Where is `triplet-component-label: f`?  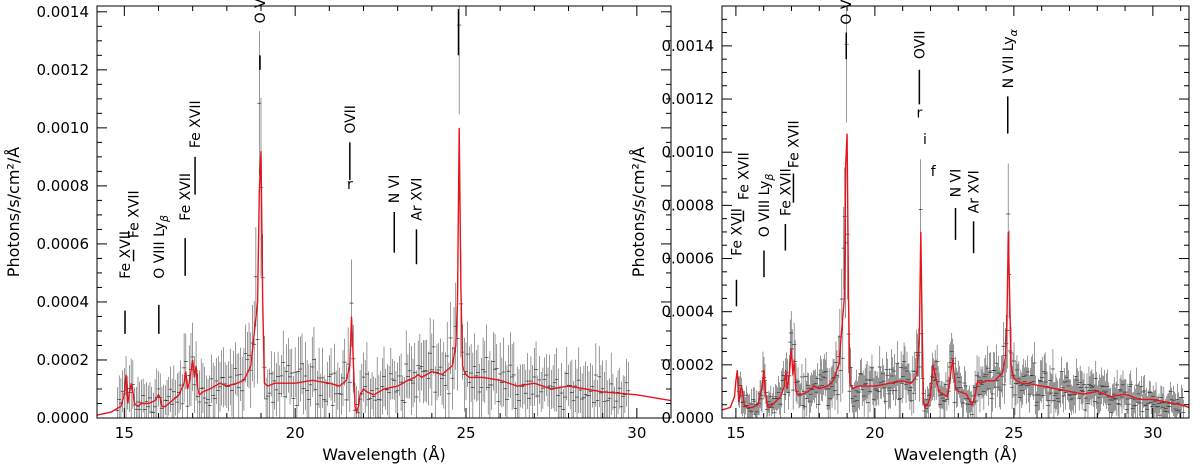
triplet-component-label: f is located at coordinates (934, 172).